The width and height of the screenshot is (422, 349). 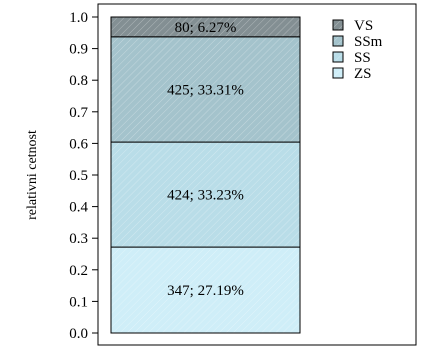 I want to click on legend-item-zs: ZS, so click(x=352, y=74).